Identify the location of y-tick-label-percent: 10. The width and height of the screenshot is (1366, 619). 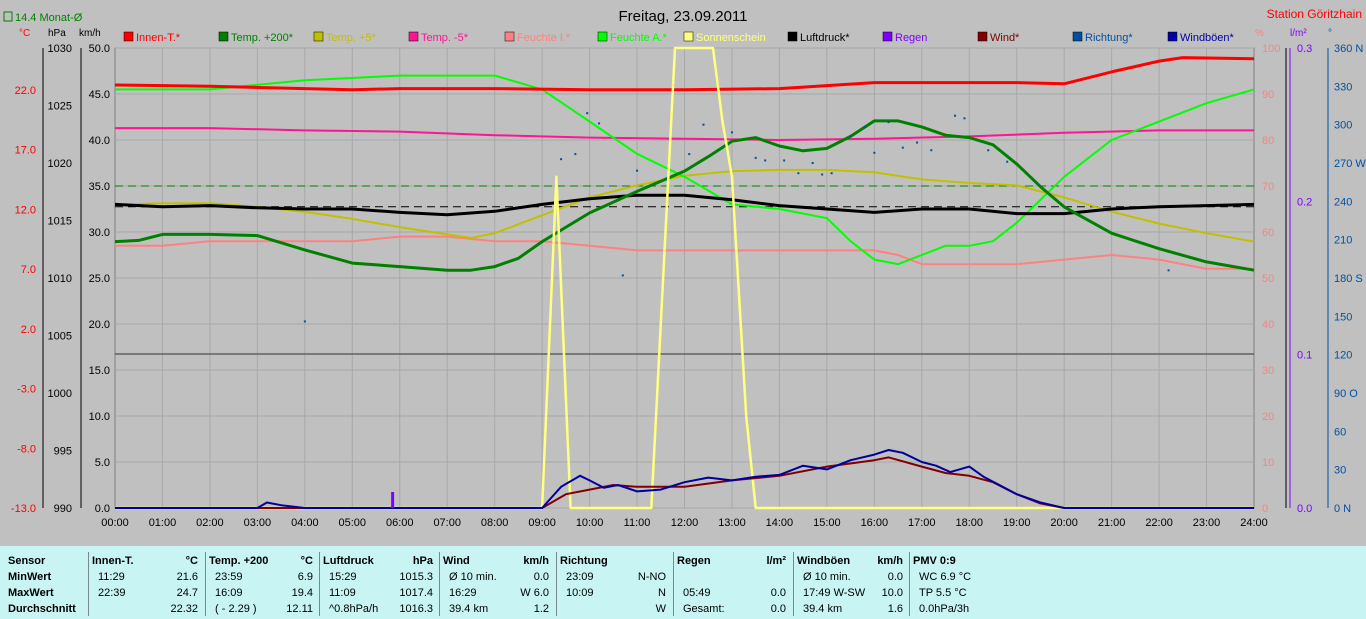
(1268, 463).